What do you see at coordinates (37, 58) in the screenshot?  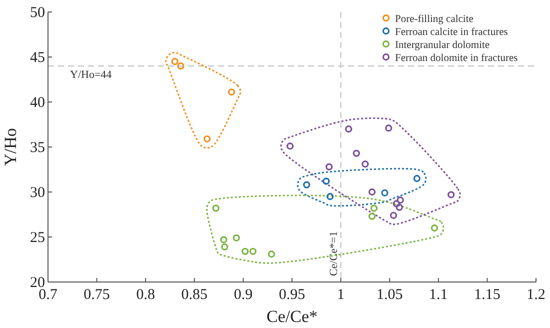 I see `y-tick-label: 45` at bounding box center [37, 58].